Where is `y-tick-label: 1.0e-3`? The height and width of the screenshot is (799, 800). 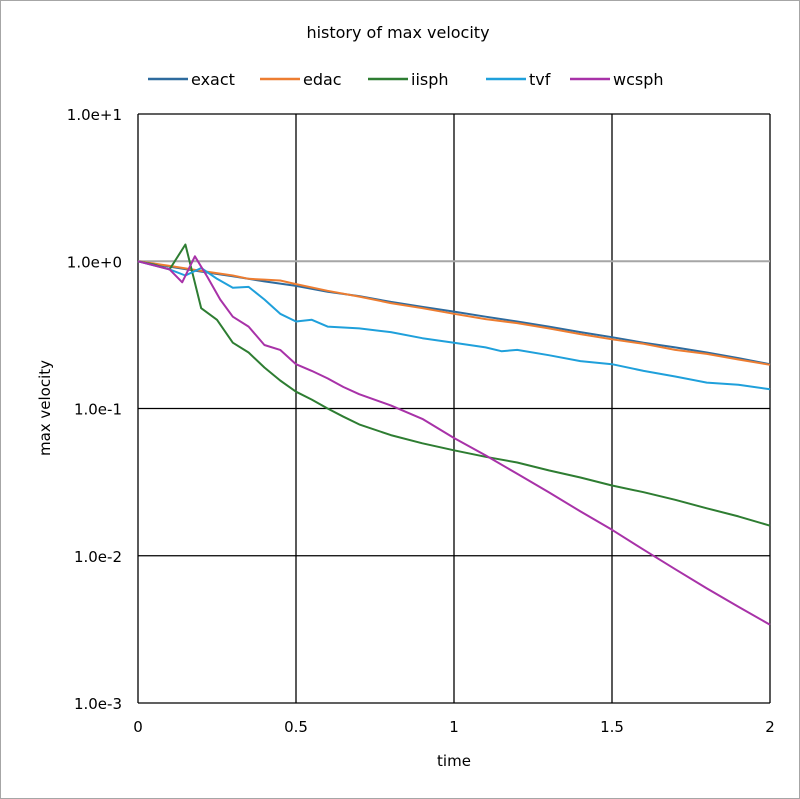 y-tick-label: 1.0e-3 is located at coordinates (98, 704).